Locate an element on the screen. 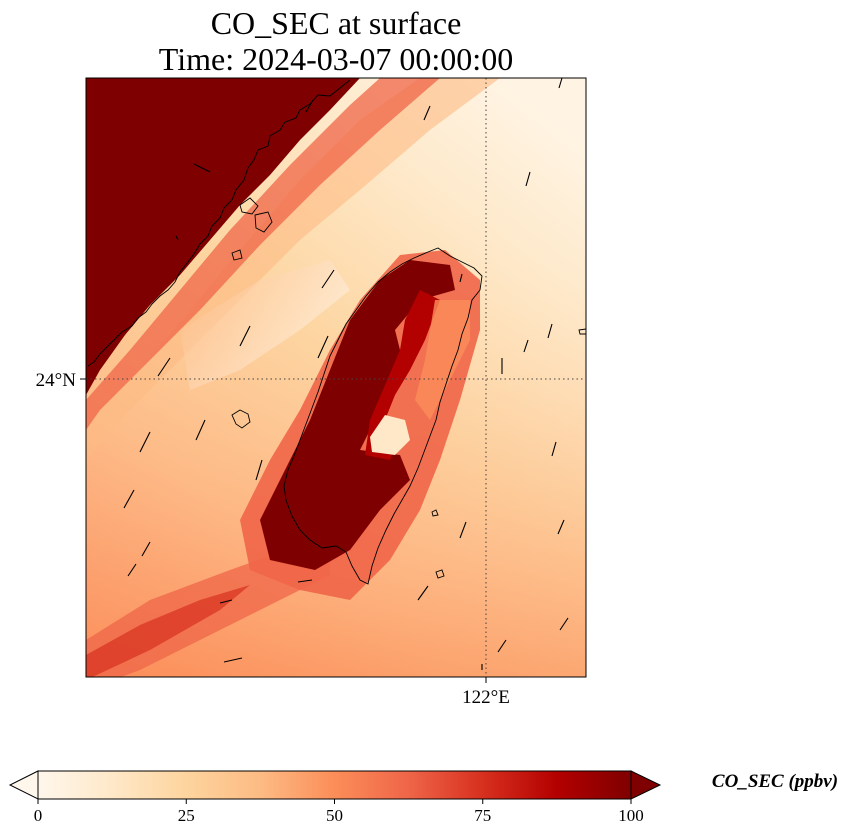  plot-title: CO_SEC at surface is located at coordinates (336, 23).